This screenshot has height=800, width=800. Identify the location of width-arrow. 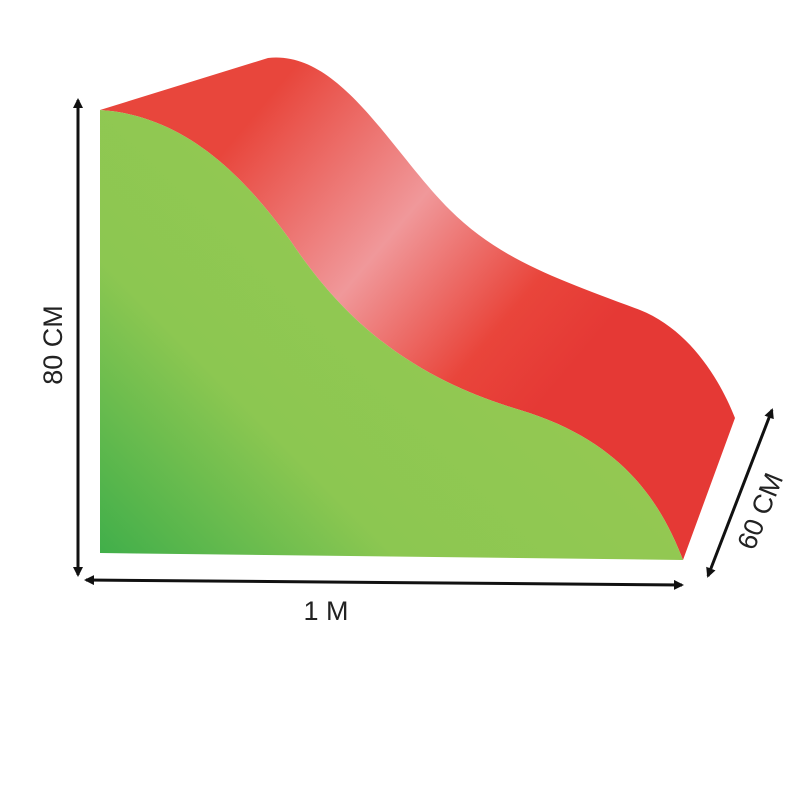
(384, 582).